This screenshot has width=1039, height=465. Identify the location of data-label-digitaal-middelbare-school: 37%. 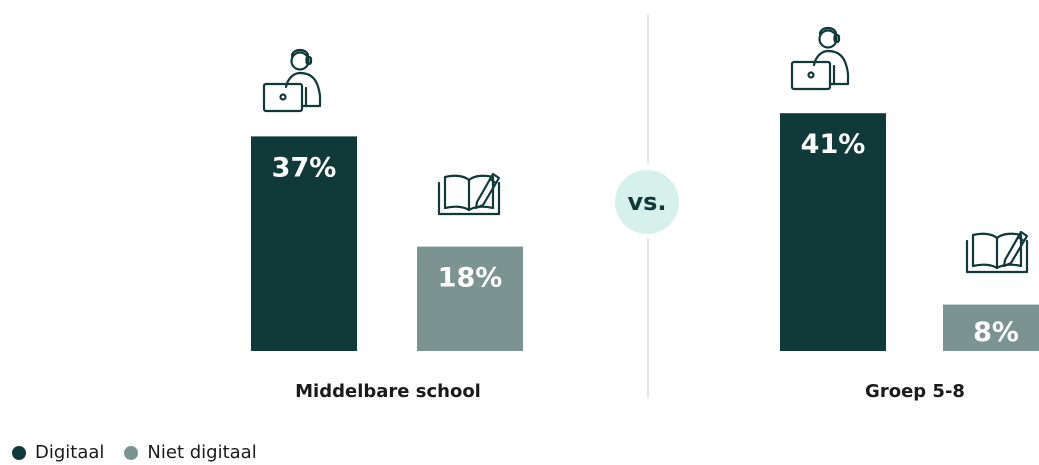
(304, 167).